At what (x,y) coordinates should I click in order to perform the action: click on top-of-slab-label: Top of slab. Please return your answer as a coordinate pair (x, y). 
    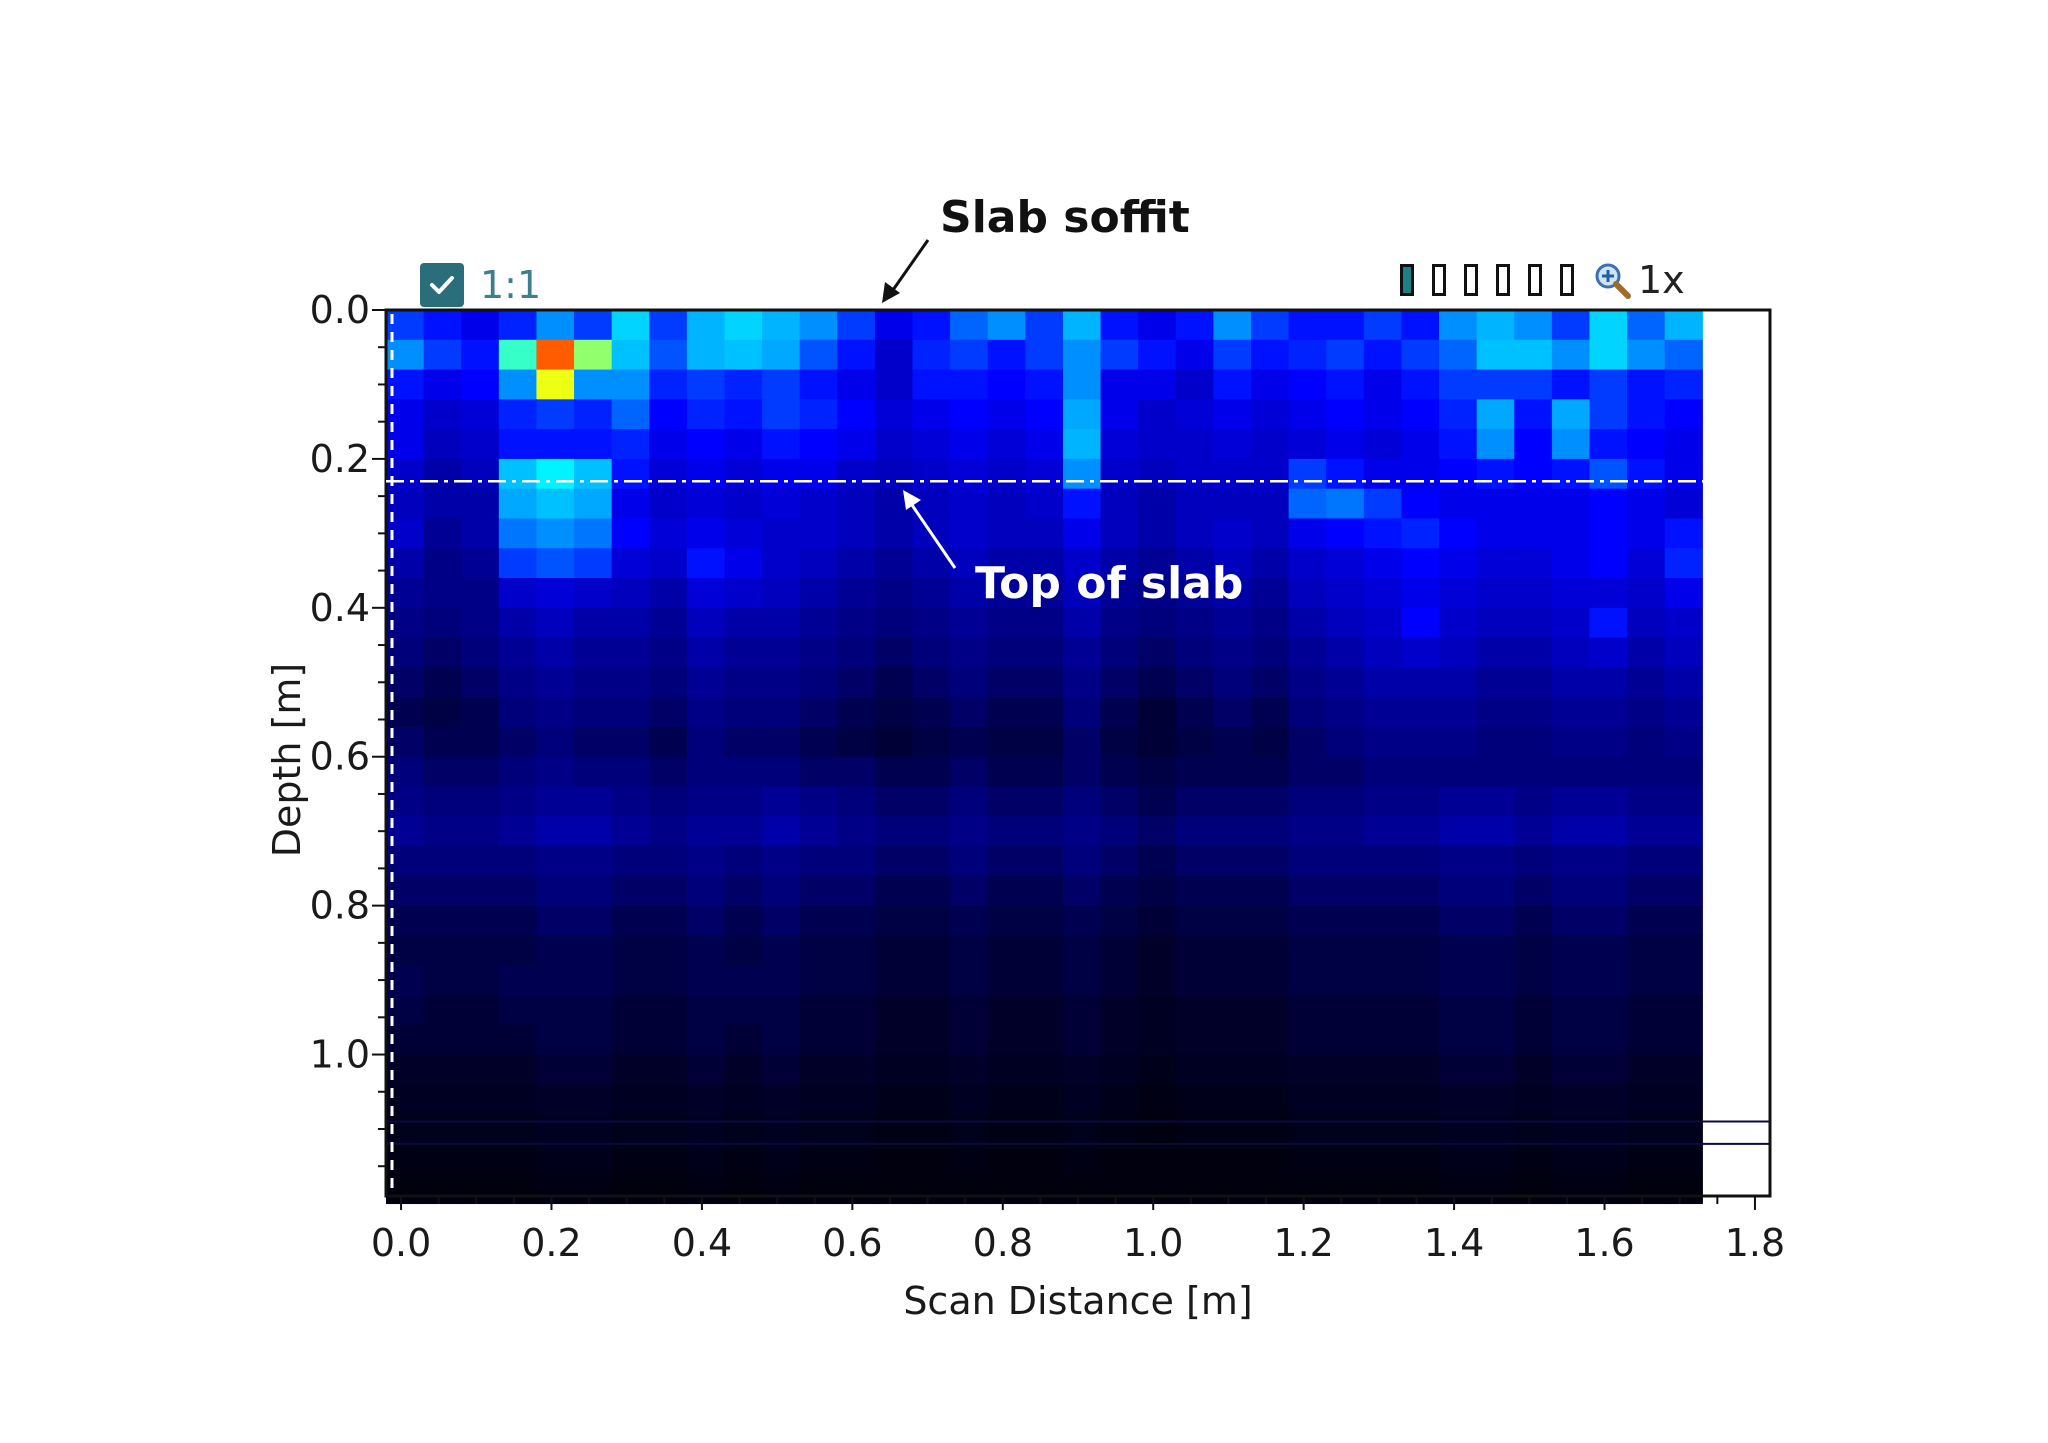
    Looking at the image, I should click on (1109, 583).